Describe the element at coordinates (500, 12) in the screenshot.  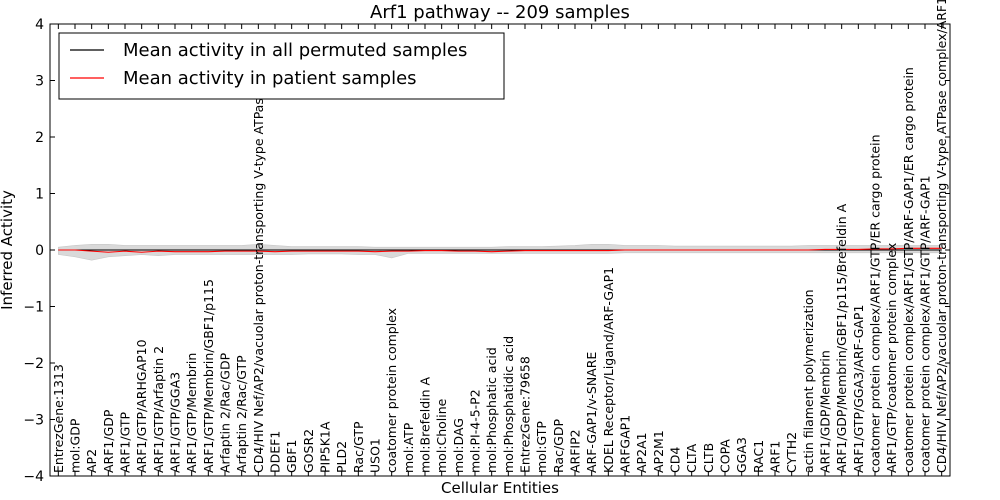
I see `chart-title: Arf1 pathway -- 209 samples` at that location.